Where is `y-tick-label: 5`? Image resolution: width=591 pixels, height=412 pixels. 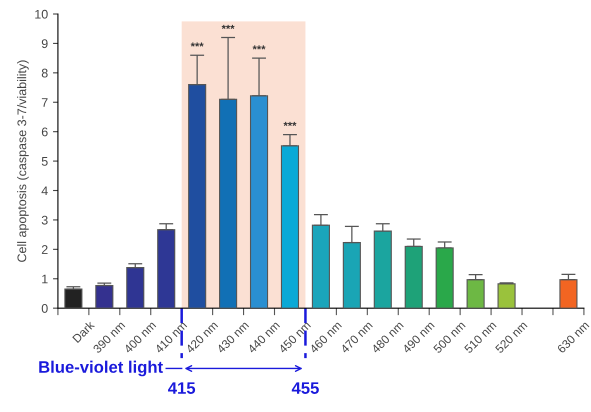
y-tick-label: 5 is located at coordinates (45, 161).